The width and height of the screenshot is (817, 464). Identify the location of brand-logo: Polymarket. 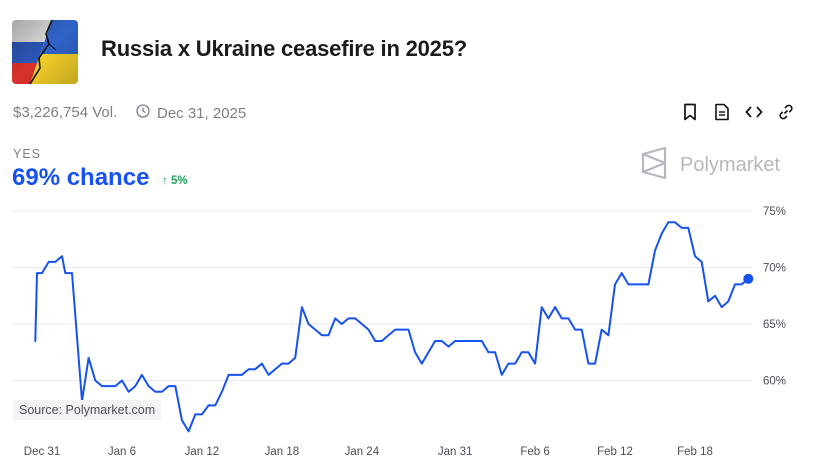
(710, 165).